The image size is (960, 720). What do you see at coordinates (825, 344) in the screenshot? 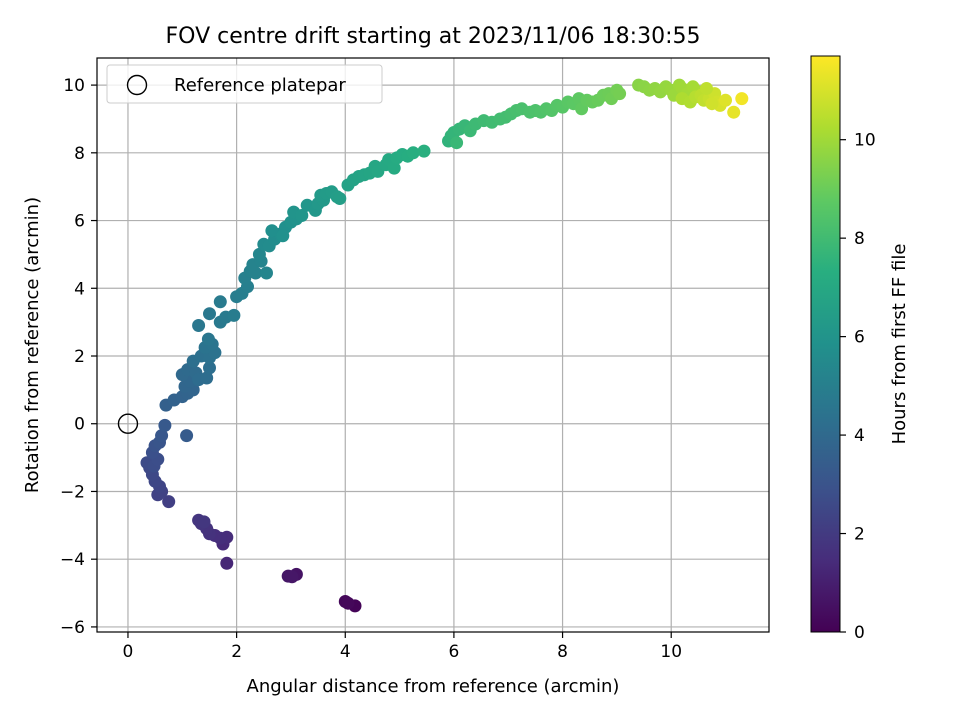
I see `colorbar-gradient` at bounding box center [825, 344].